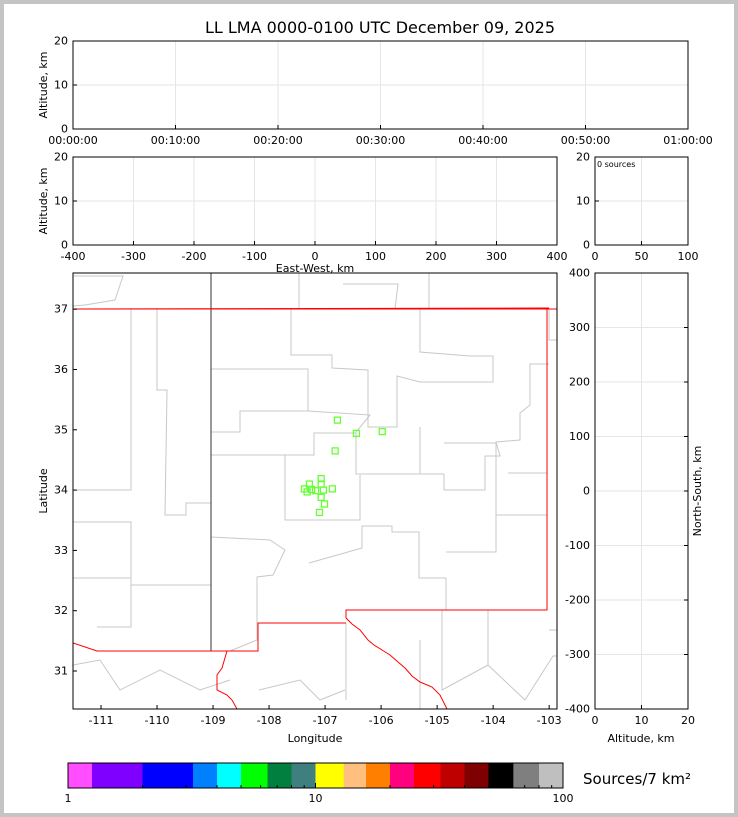 This screenshot has height=817, width=738. Describe the element at coordinates (61, 369) in the screenshot. I see `y-tick-label: 36` at that location.